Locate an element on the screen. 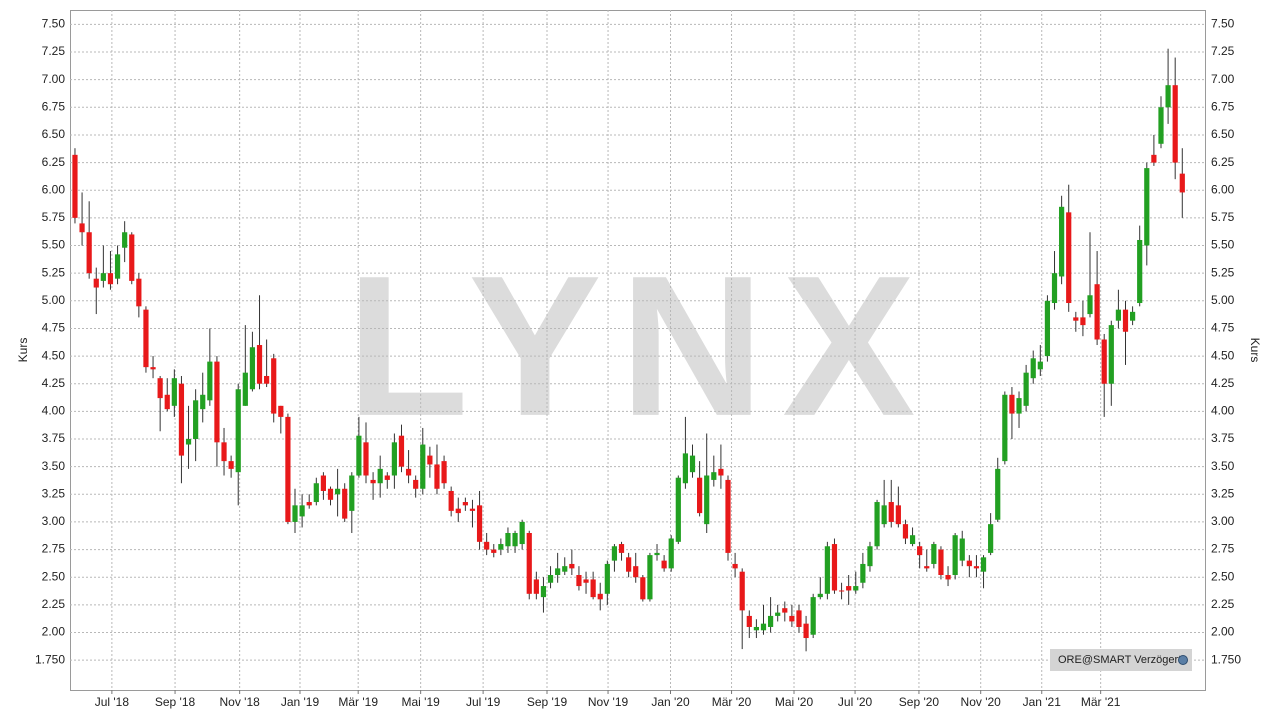 The height and width of the screenshot is (721, 1281). watermark: LYNX is located at coordinates (639, 346).